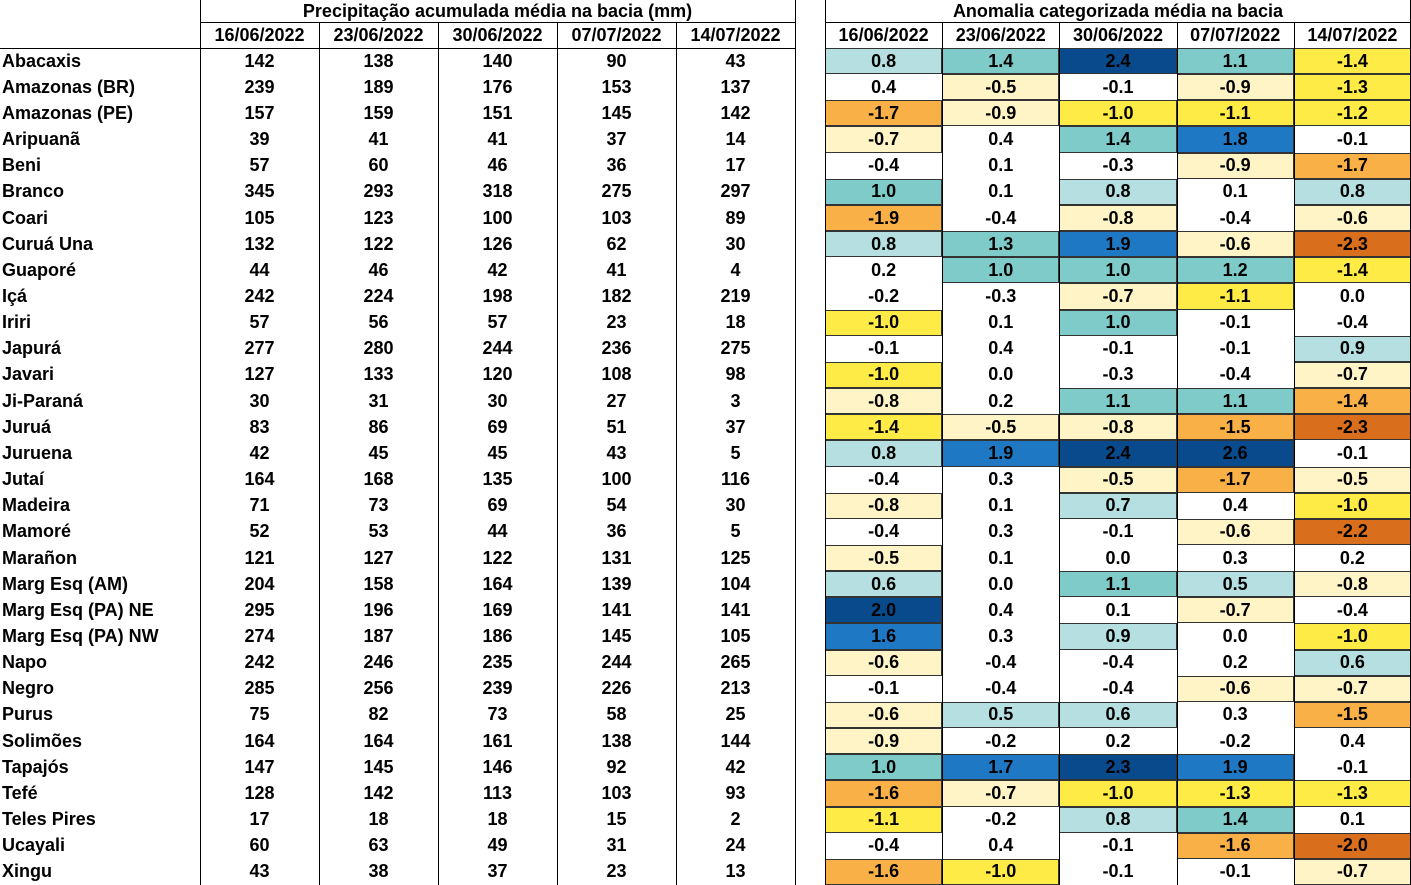 The image size is (1411, 885). Describe the element at coordinates (378, 662) in the screenshot. I see `precip-cell: 246` at that location.